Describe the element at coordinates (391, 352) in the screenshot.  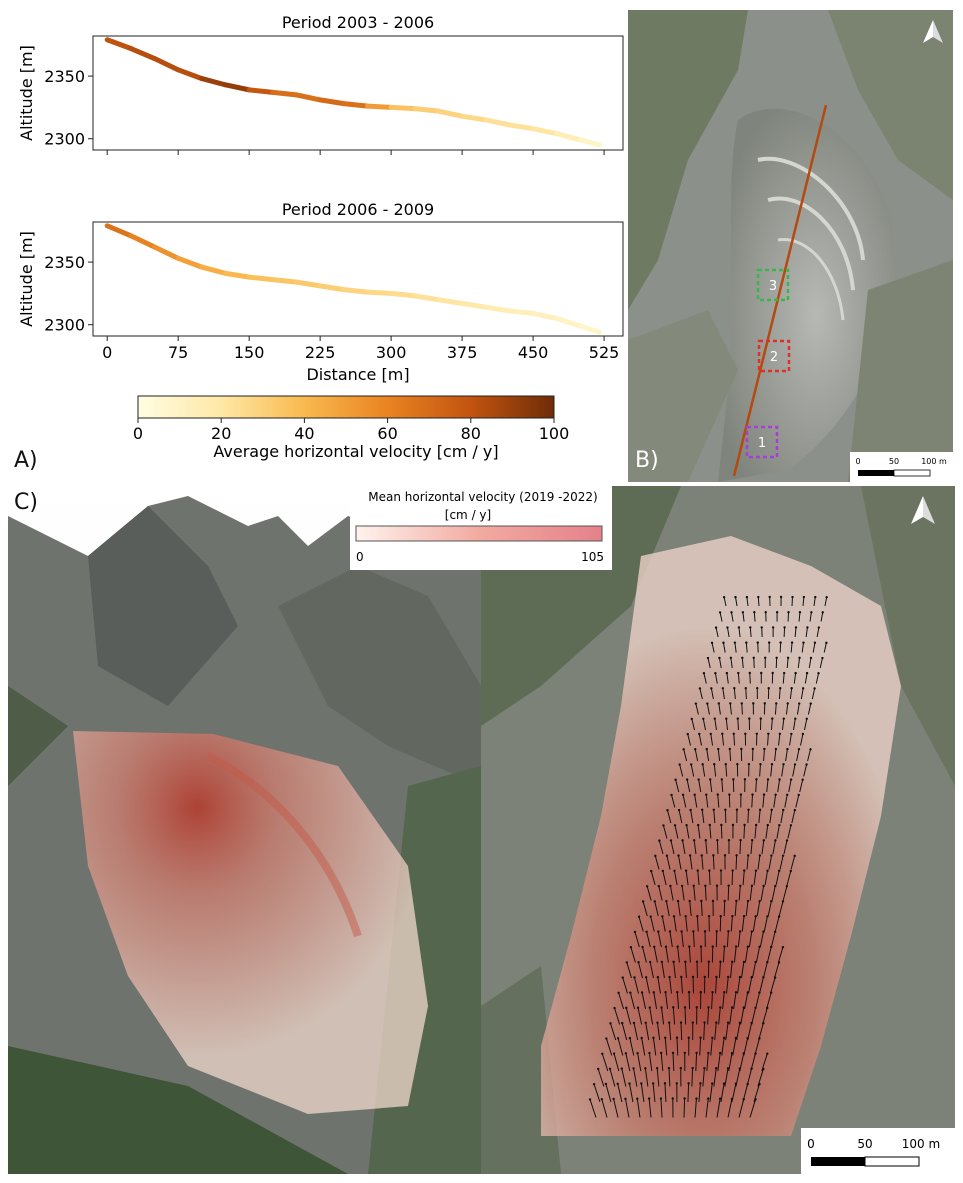
I see `xtick-label: 300` at that location.